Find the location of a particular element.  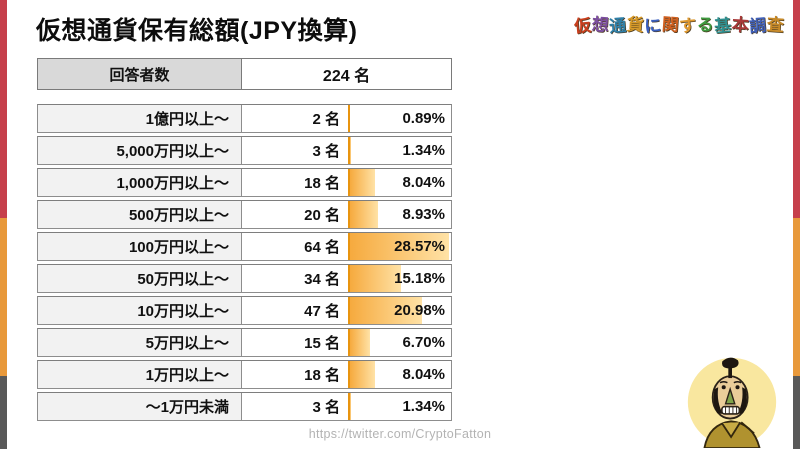

table-row: 100万円以上〜 64 名 28.57% is located at coordinates (244, 246).